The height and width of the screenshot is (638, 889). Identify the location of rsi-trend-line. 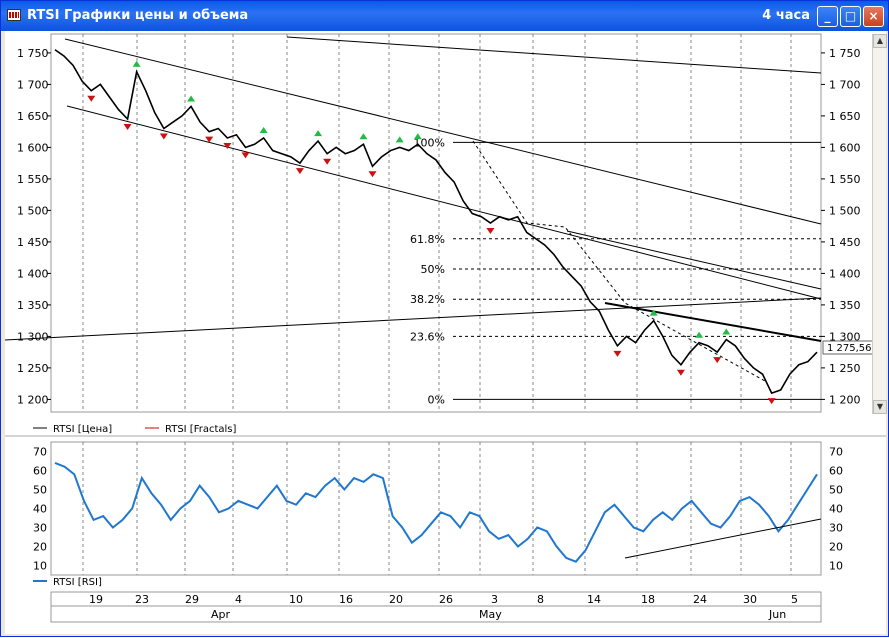
(723, 538).